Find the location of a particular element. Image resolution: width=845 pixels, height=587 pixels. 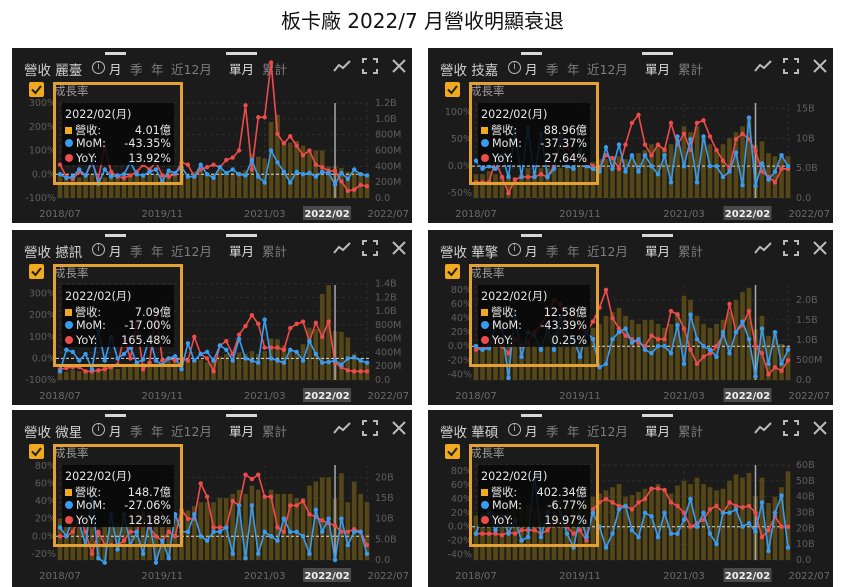

left-axis-tick: 100% is located at coordinates (42, 151).